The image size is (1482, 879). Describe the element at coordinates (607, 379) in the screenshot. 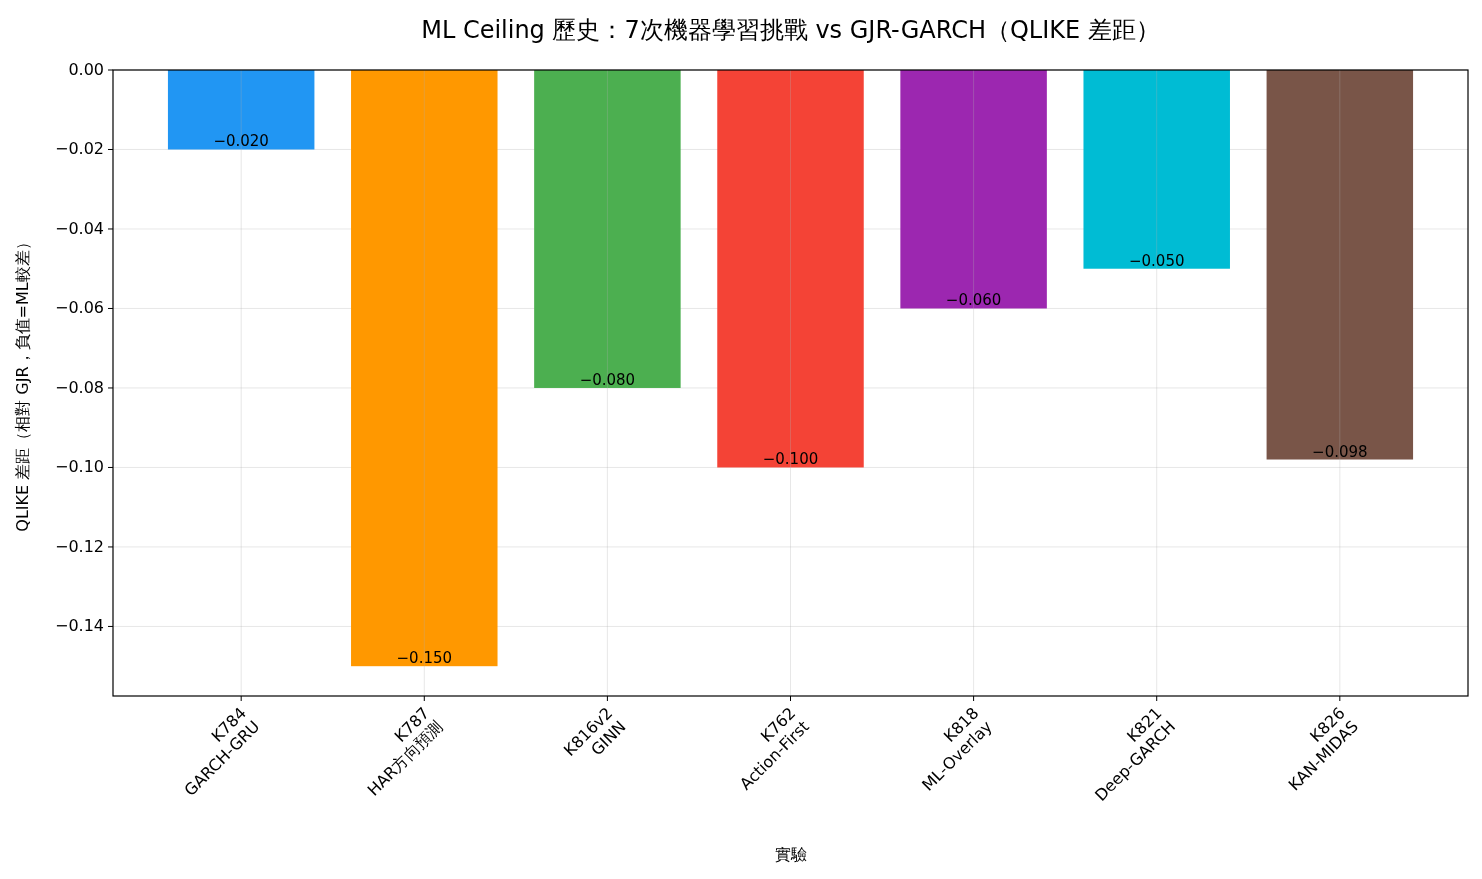

I see `data-label: −0.080` at that location.